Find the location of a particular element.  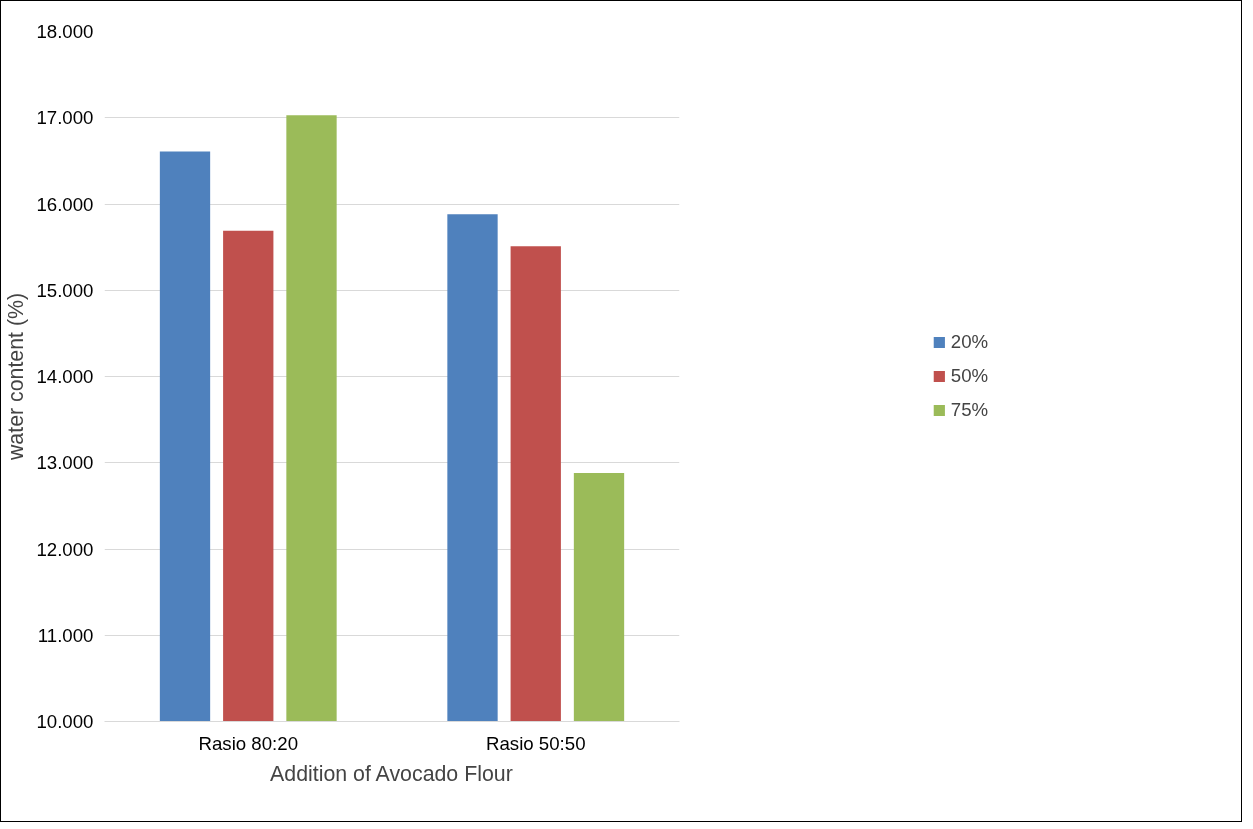

legend-label: 75% is located at coordinates (969, 410).